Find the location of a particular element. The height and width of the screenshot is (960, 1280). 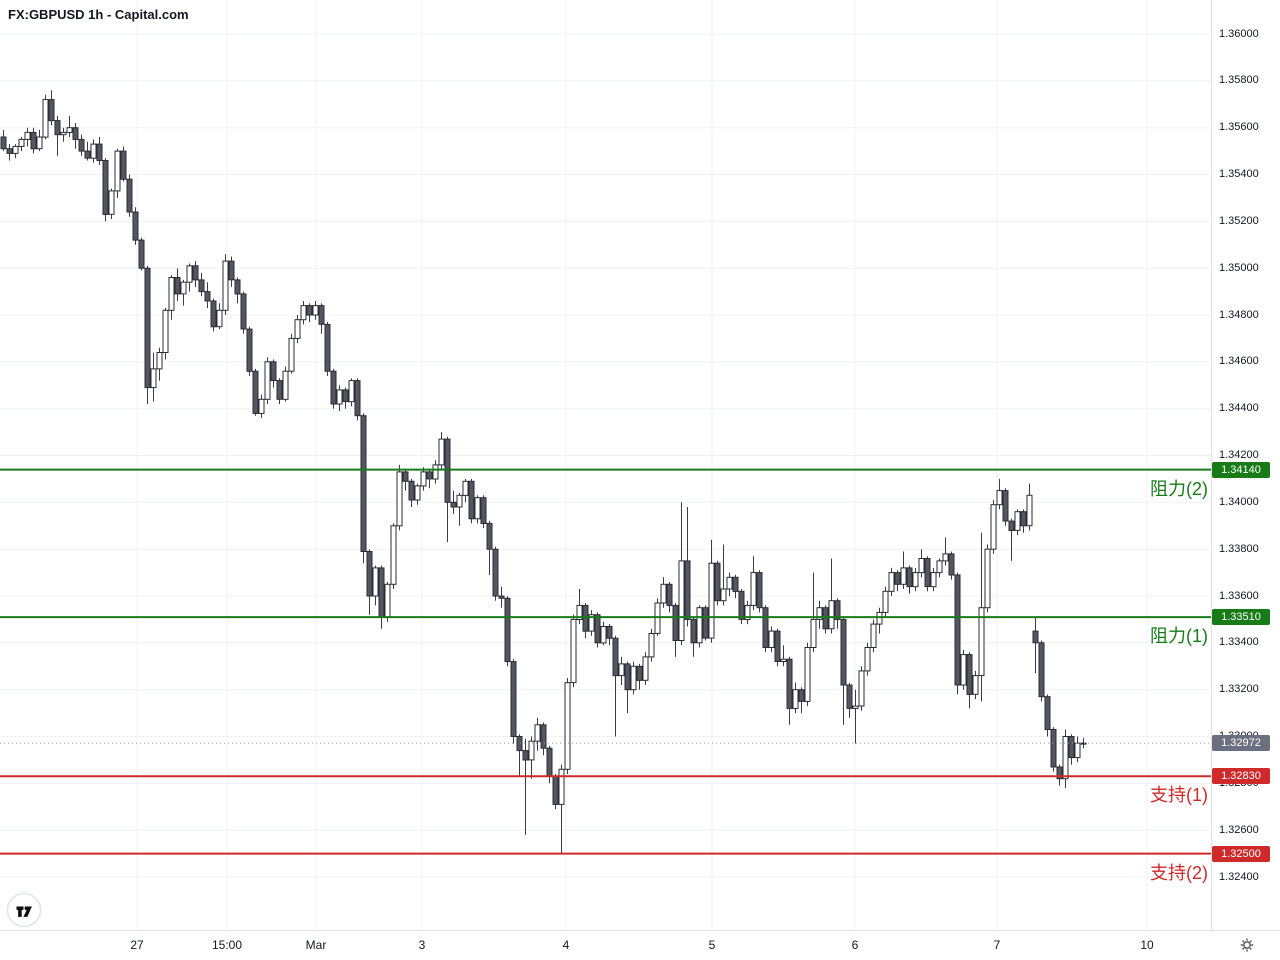

current-price-label: 1.32972 is located at coordinates (1241, 743).